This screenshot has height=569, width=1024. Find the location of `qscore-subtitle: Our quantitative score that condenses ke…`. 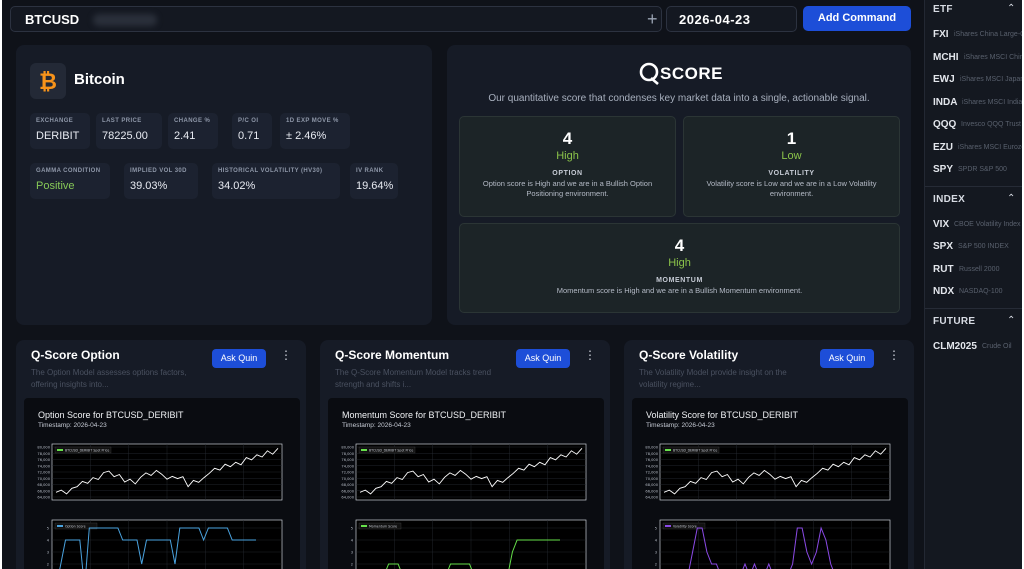

qscore-subtitle: Our quantitative score that condenses ke… is located at coordinates (679, 98).